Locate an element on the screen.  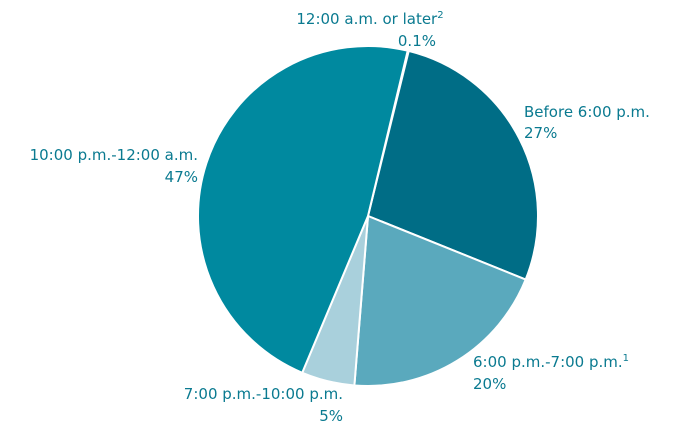
footnote-marker: 1 is located at coordinates (626, 358).